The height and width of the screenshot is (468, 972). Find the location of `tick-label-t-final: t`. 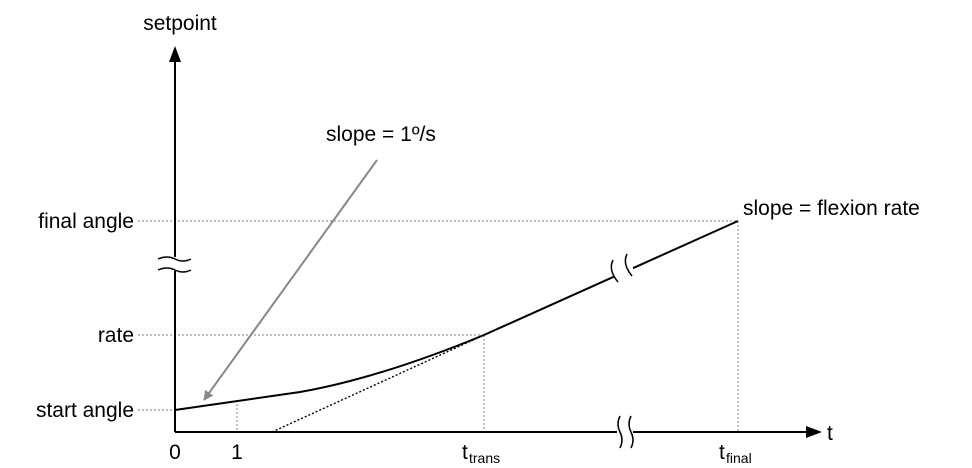

tick-label-t-final: t is located at coordinates (722, 452).